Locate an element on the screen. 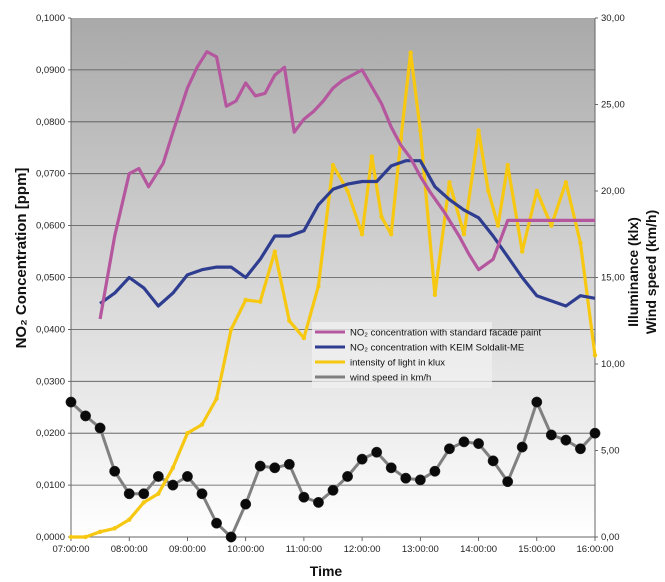  left-tick-label: 0,0800 is located at coordinates (50, 122).